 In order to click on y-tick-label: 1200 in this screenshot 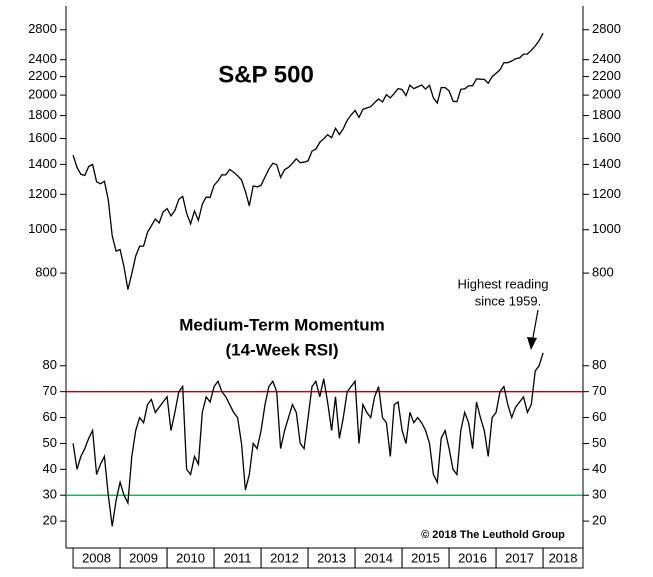, I will do `click(42, 193)`.